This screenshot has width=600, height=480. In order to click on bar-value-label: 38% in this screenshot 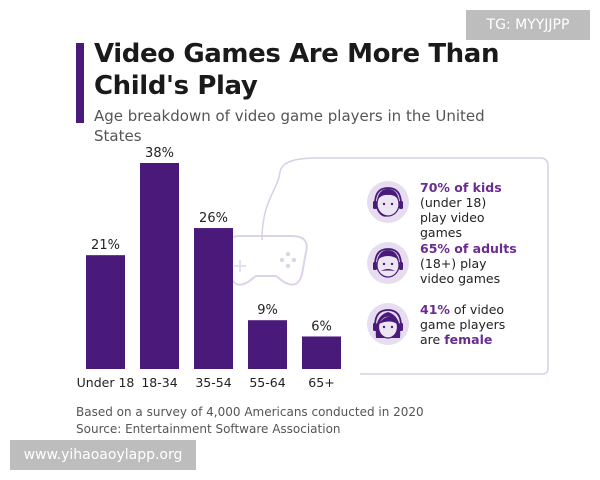, I will do `click(159, 153)`.